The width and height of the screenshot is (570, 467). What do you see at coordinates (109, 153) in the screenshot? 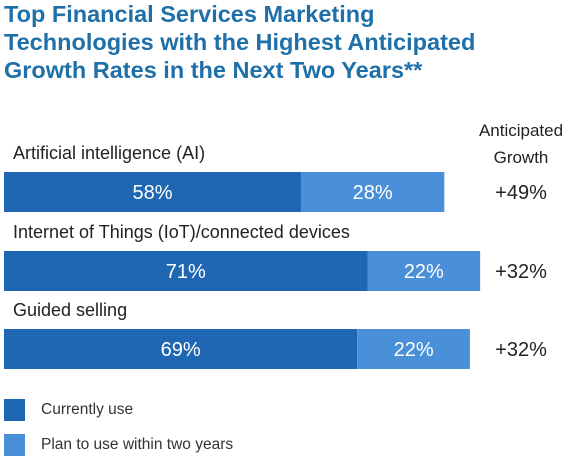
I see `category-label: Artificial intelligence (AI)` at bounding box center [109, 153].